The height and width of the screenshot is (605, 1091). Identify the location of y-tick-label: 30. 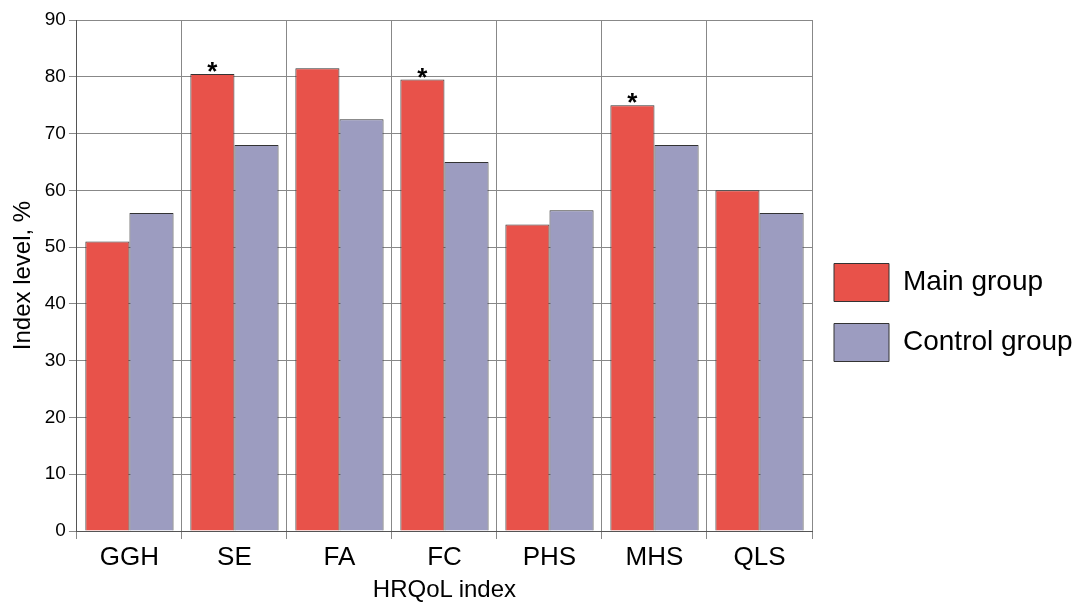
(55, 359).